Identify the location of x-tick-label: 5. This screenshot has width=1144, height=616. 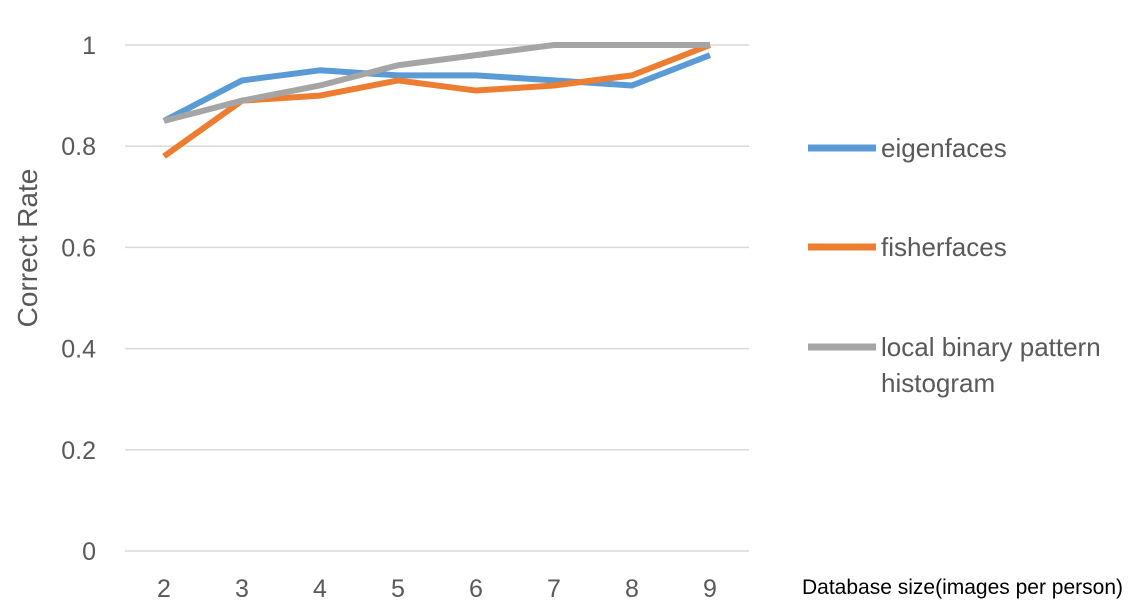
(398, 589).